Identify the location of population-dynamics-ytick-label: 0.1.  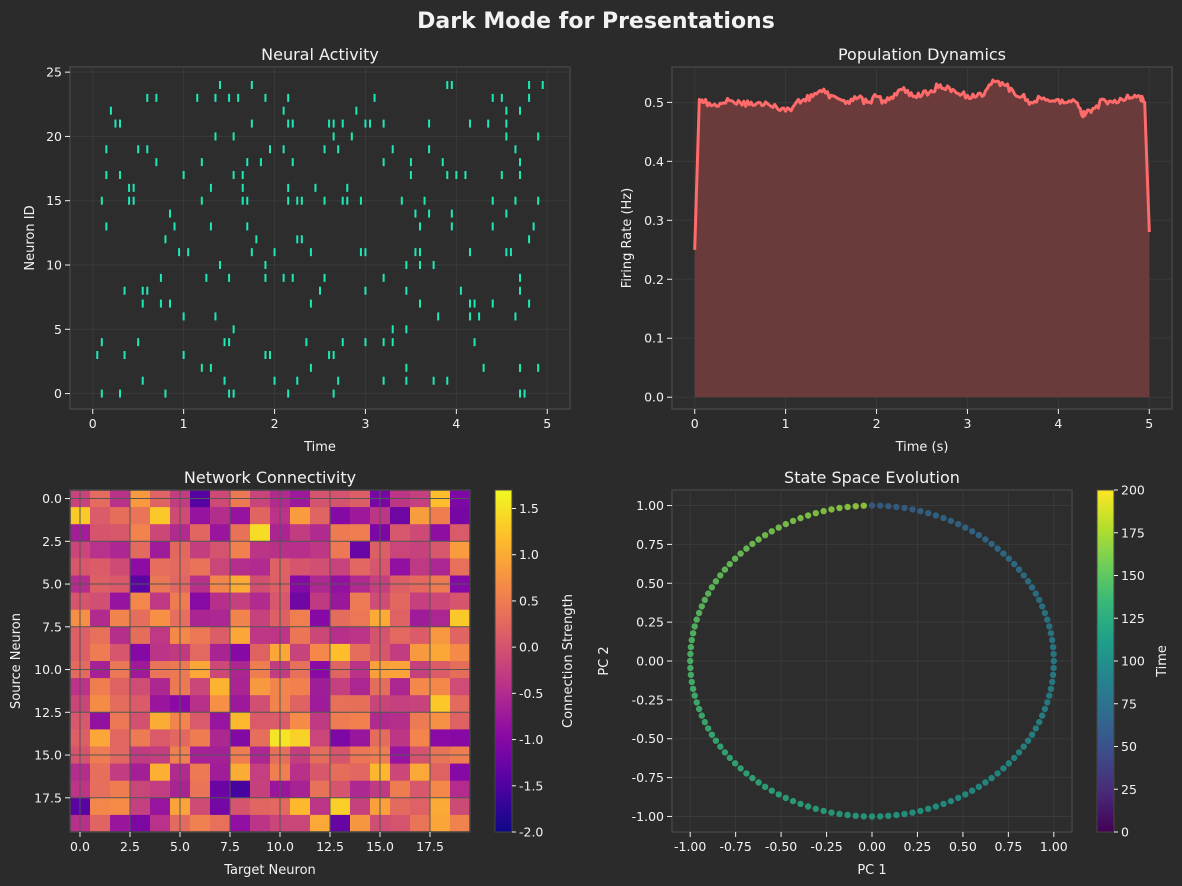
(654, 338).